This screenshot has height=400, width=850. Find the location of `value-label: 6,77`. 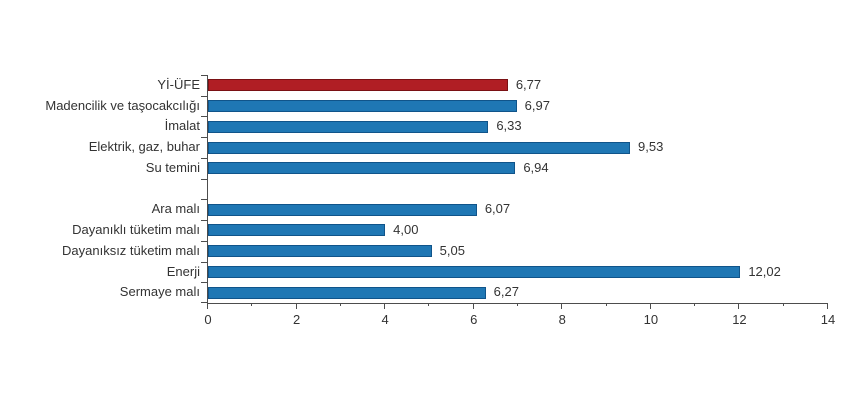

value-label: 6,77 is located at coordinates (528, 84).